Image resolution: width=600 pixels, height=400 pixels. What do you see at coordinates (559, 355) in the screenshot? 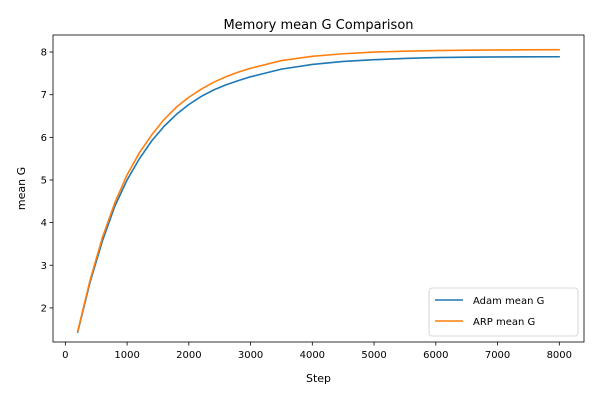
I see `x-tick-label: 8000` at bounding box center [559, 355].